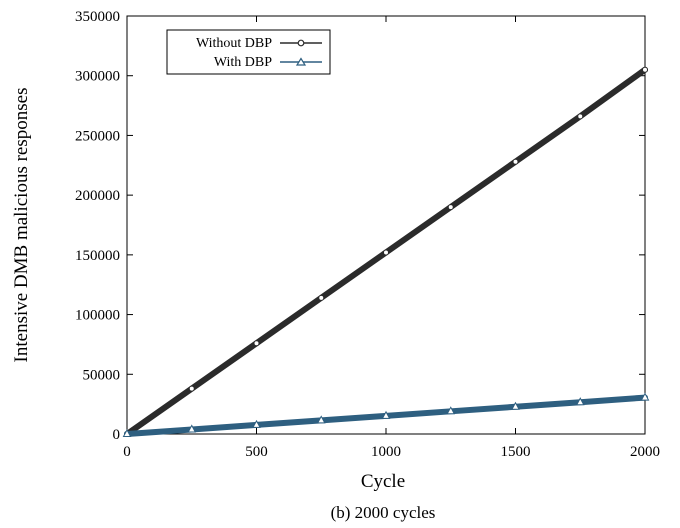  Describe the element at coordinates (97, 196) in the screenshot. I see `y-tick-label: 200000` at that location.